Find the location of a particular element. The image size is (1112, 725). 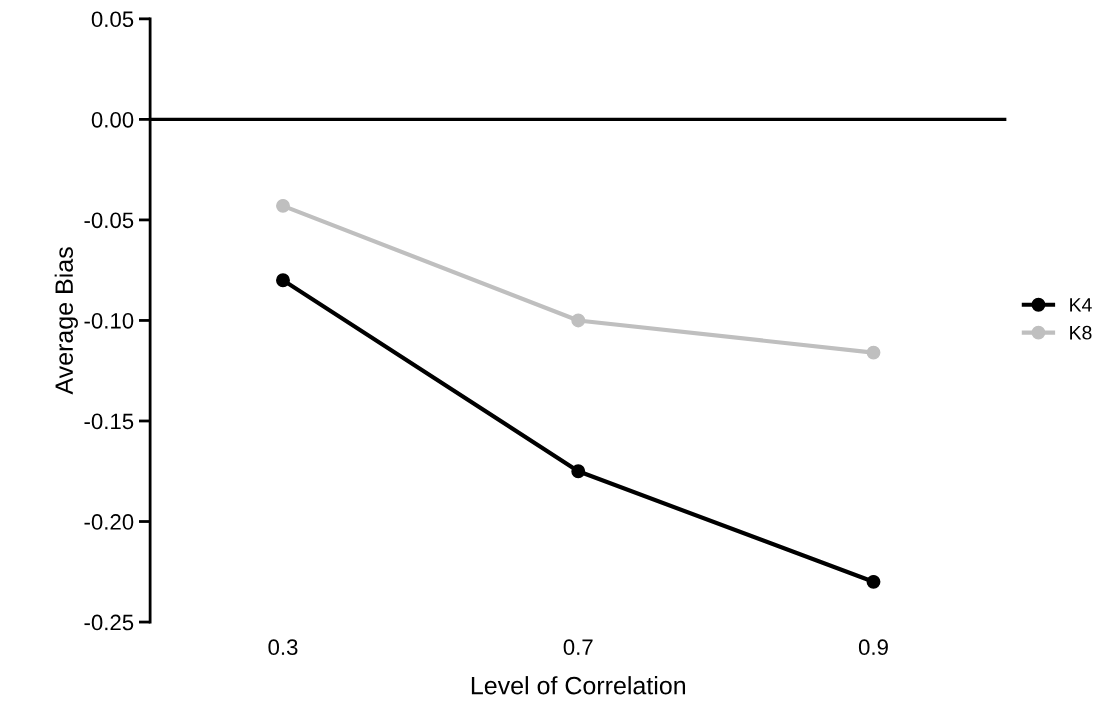

y-axis-title: Average Bias is located at coordinates (66, 321).